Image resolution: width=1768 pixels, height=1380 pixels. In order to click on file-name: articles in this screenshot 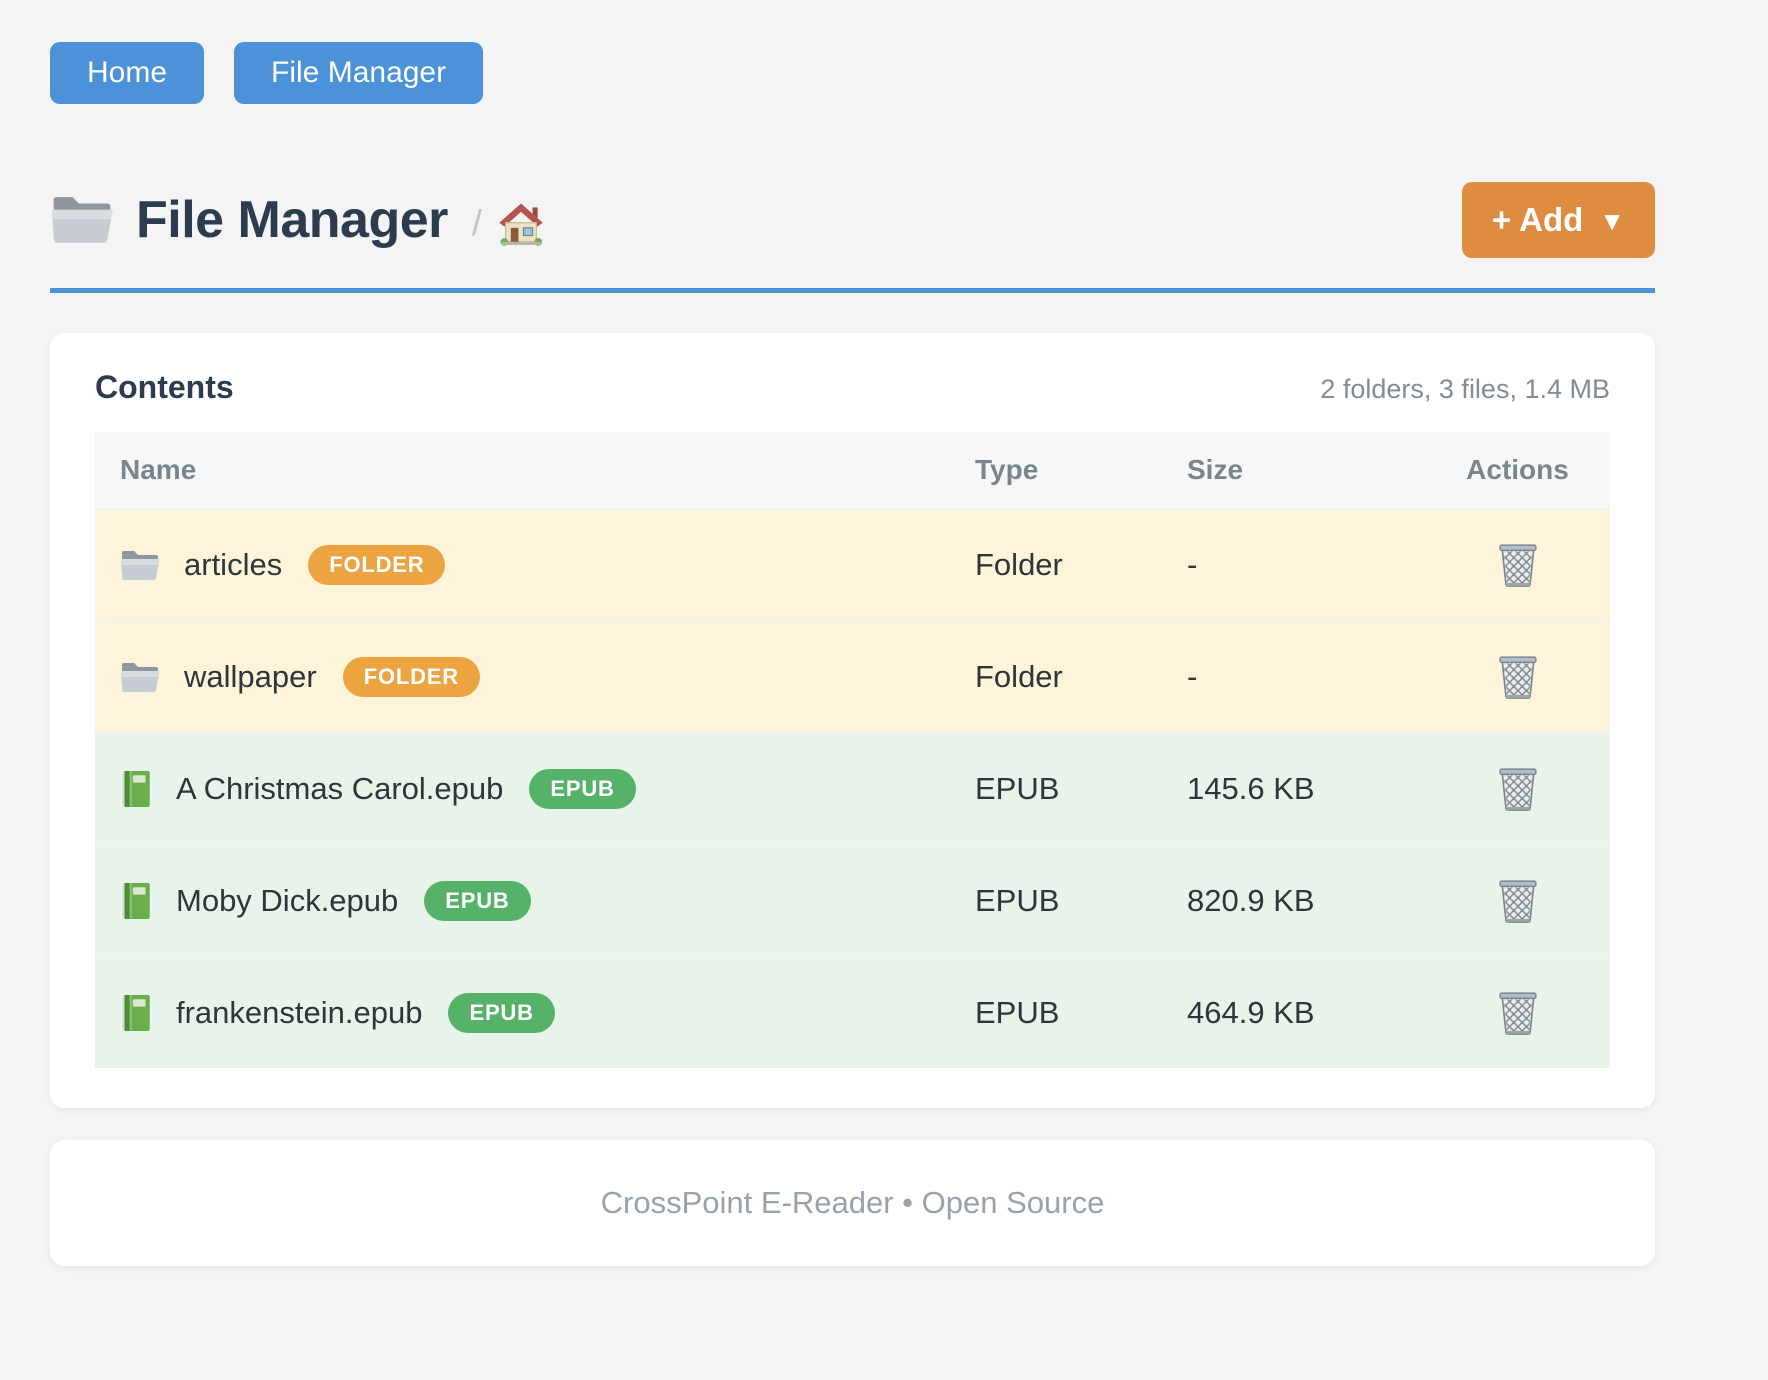, I will do `click(233, 564)`.